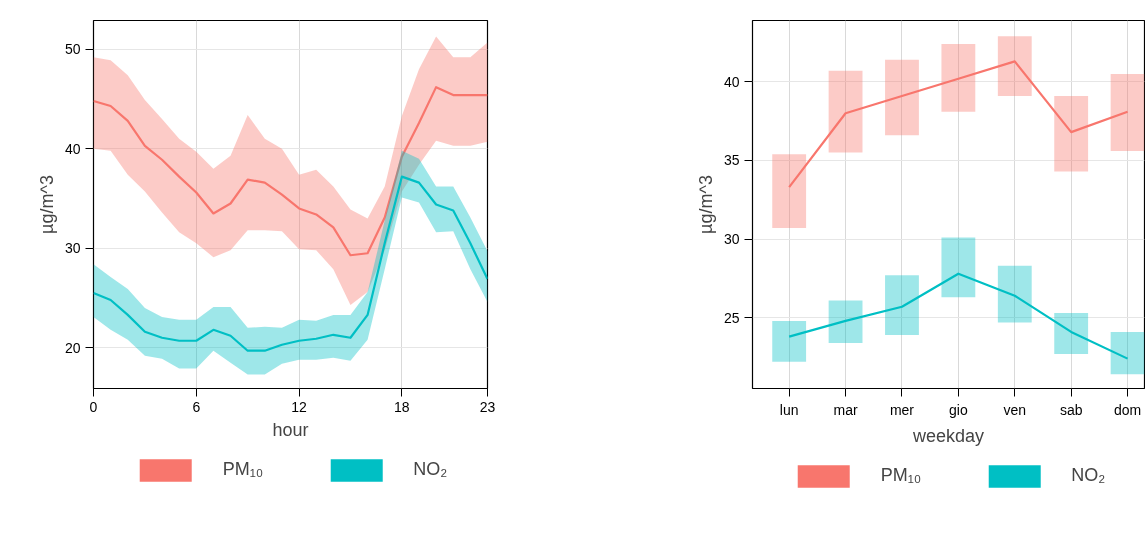 This screenshot has width=1145, height=537. I want to click on y-tick-label: 50, so click(72, 49).